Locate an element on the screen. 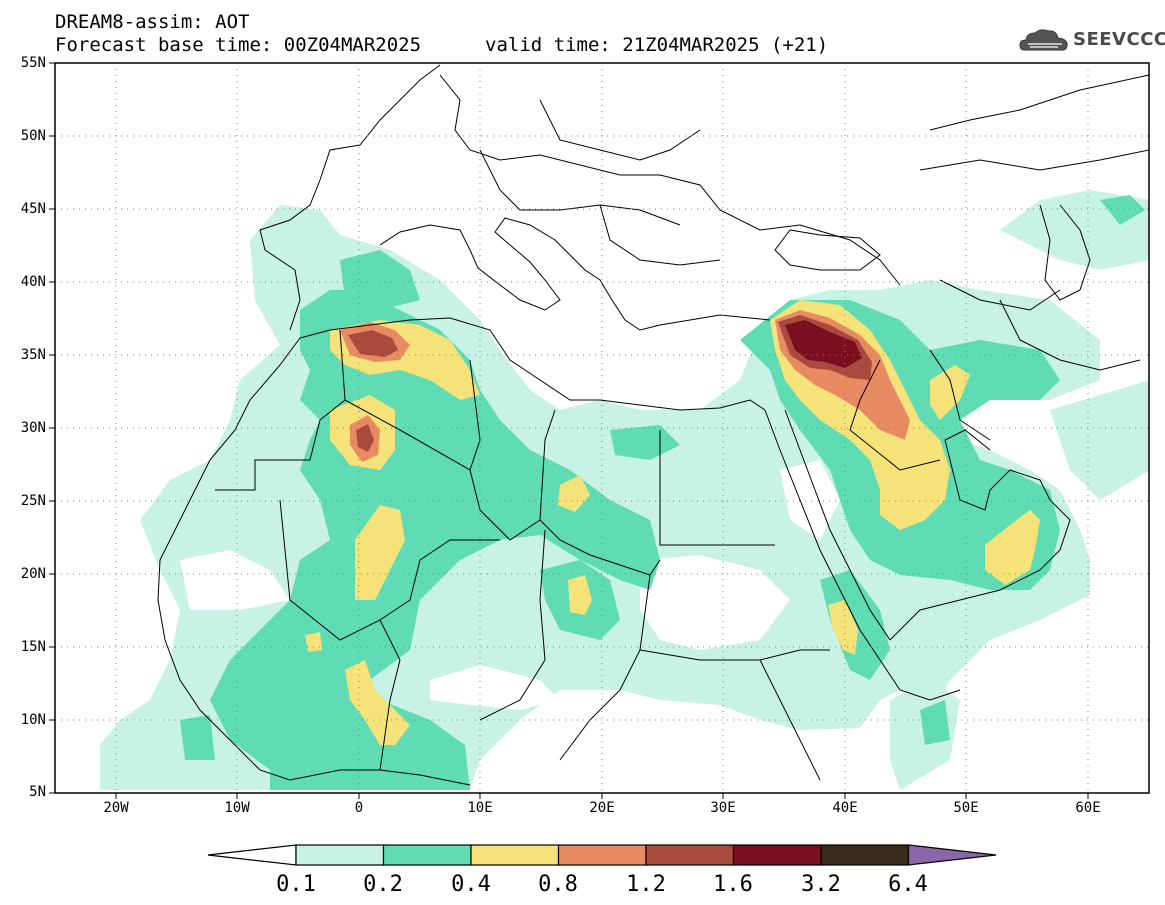 The width and height of the screenshot is (1165, 905). lat-label: 15N is located at coordinates (33, 647).